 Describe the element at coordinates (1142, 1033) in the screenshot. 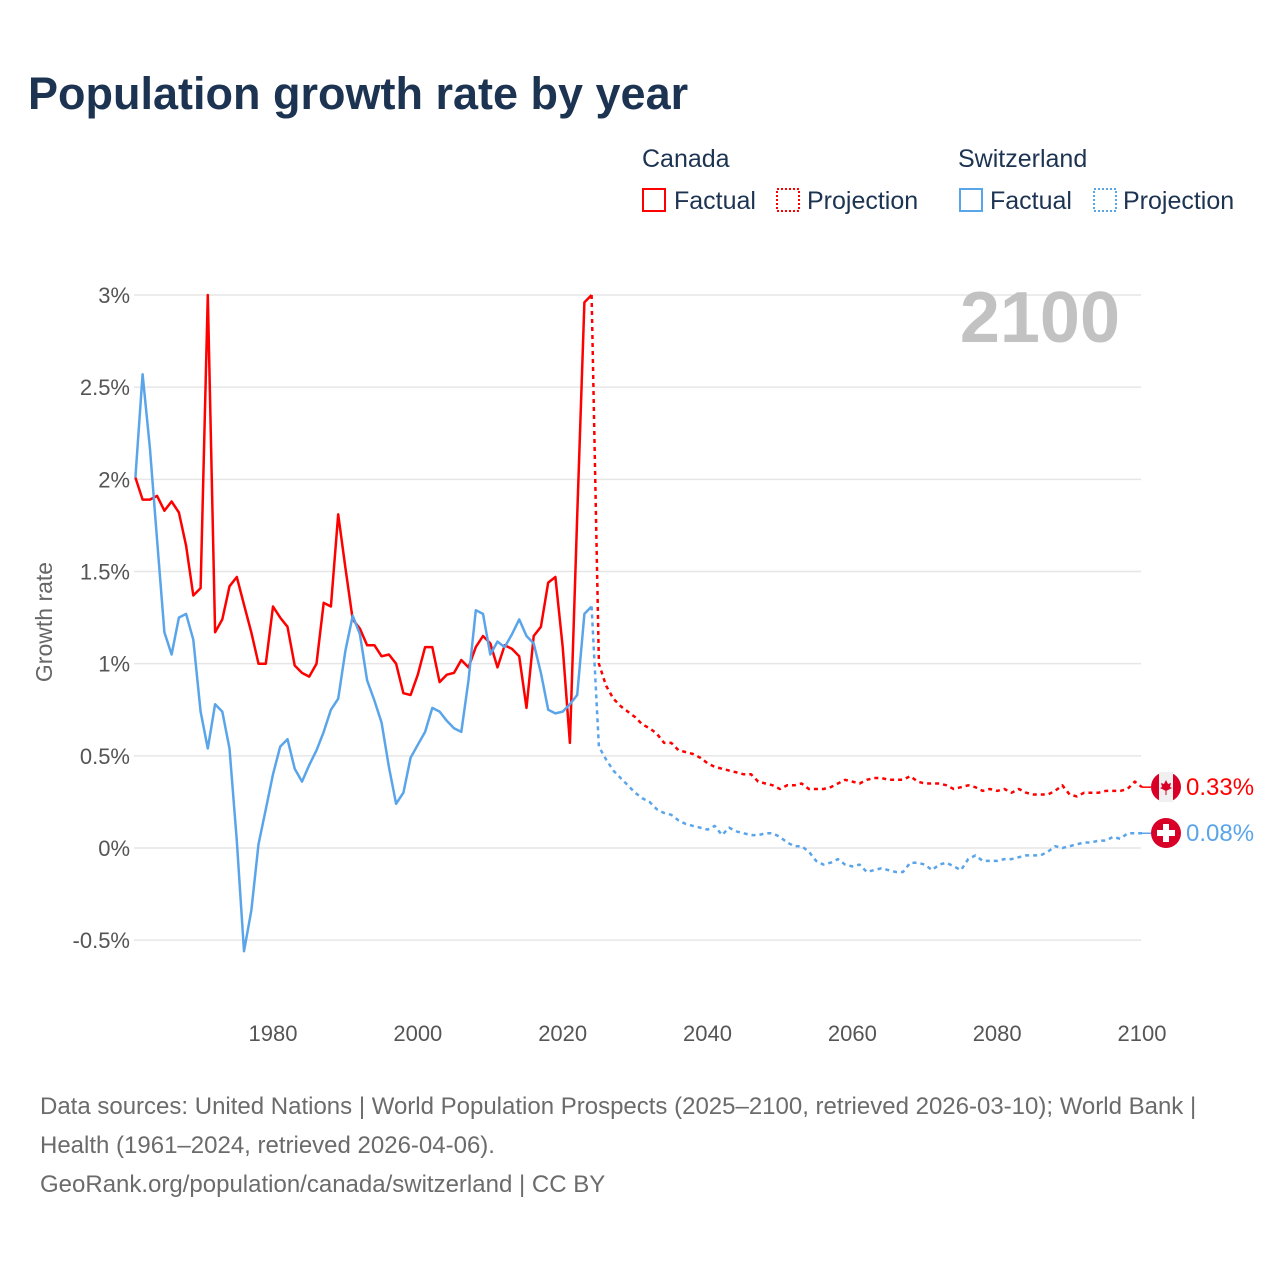

I see `x-tick-label: 2100` at that location.